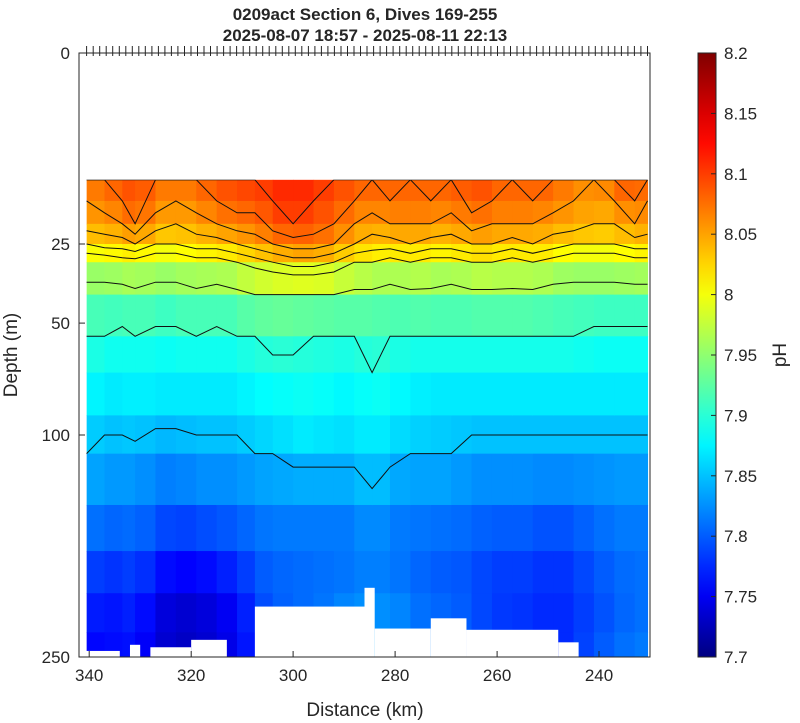 Image resolution: width=800 pixels, height=723 pixels. Describe the element at coordinates (89, 675) in the screenshot. I see `x-tick-label: 340` at that location.